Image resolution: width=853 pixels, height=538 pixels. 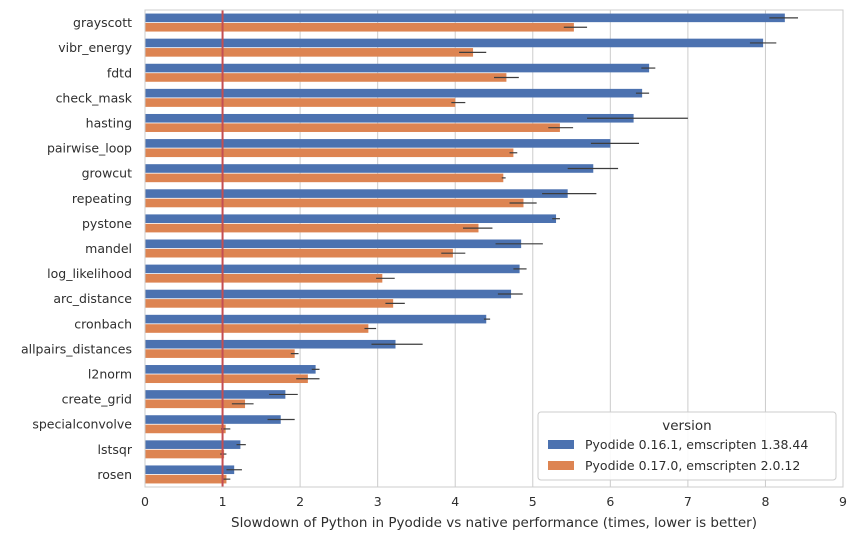 What do you see at coordinates (843, 501) in the screenshot?
I see `x-tick-label: 9` at bounding box center [843, 501].